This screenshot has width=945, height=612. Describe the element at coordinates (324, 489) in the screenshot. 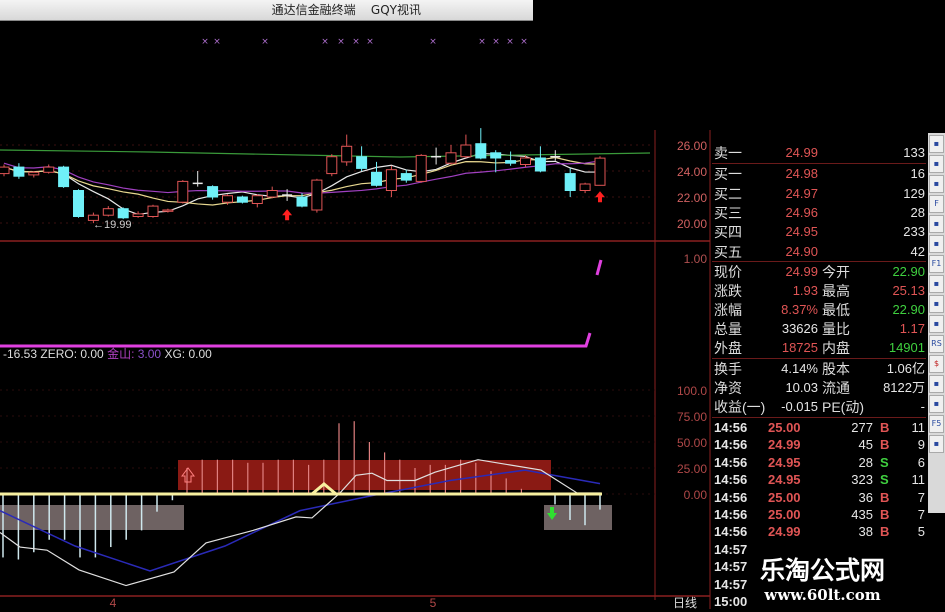

I see `zero-line-bump` at that location.